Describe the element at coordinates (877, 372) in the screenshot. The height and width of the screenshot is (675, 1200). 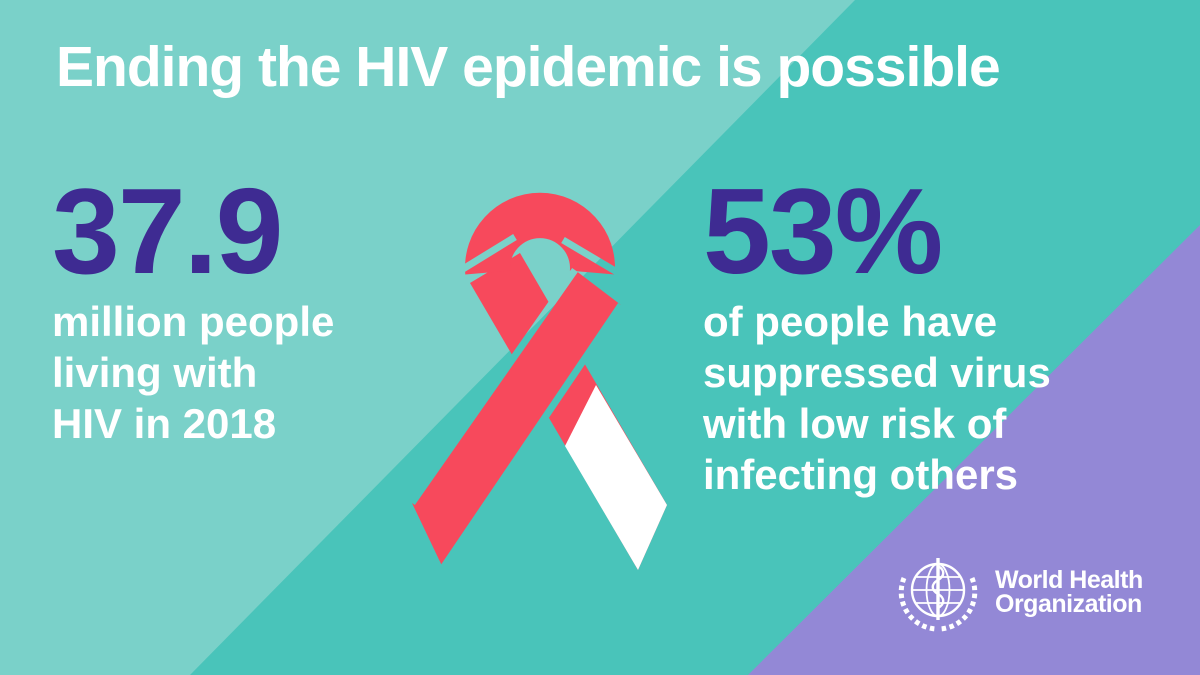
I see `stat-label-line: suppressed virus` at that location.